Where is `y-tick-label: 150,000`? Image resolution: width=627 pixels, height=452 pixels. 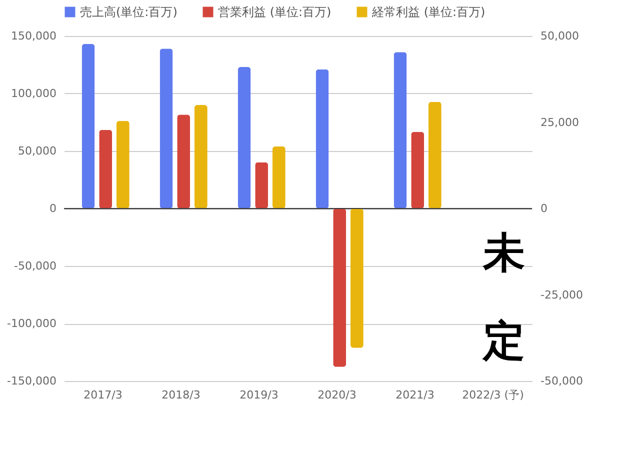
y-tick-label: 150,000 is located at coordinates (33, 36).